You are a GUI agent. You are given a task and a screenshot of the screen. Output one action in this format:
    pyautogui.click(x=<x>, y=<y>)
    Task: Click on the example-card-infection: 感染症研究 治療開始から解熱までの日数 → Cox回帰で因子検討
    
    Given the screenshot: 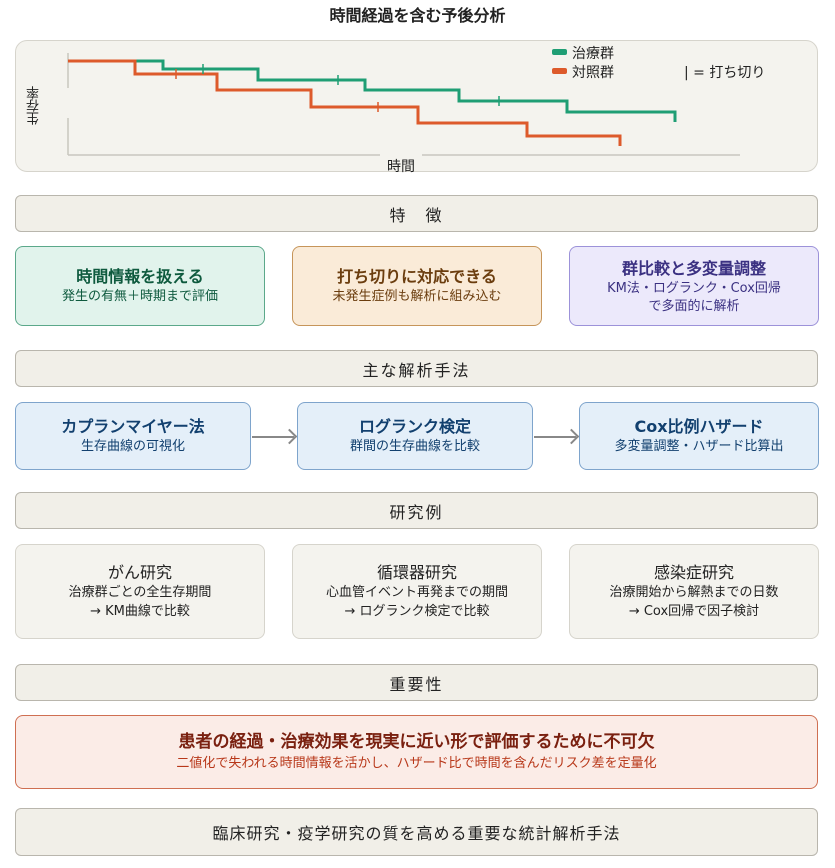 What is the action you would take?
    pyautogui.click(x=694, y=591)
    